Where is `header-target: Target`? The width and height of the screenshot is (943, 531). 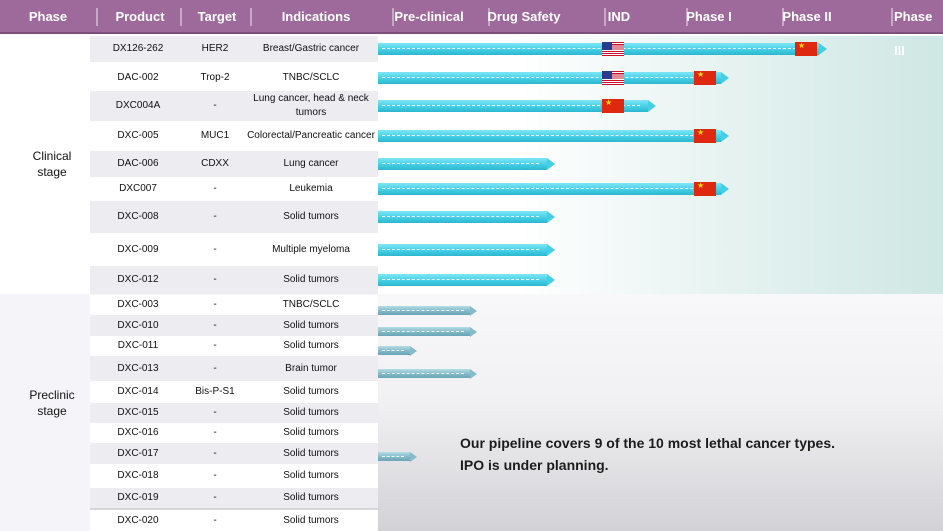 header-target: Target is located at coordinates (217, 16).